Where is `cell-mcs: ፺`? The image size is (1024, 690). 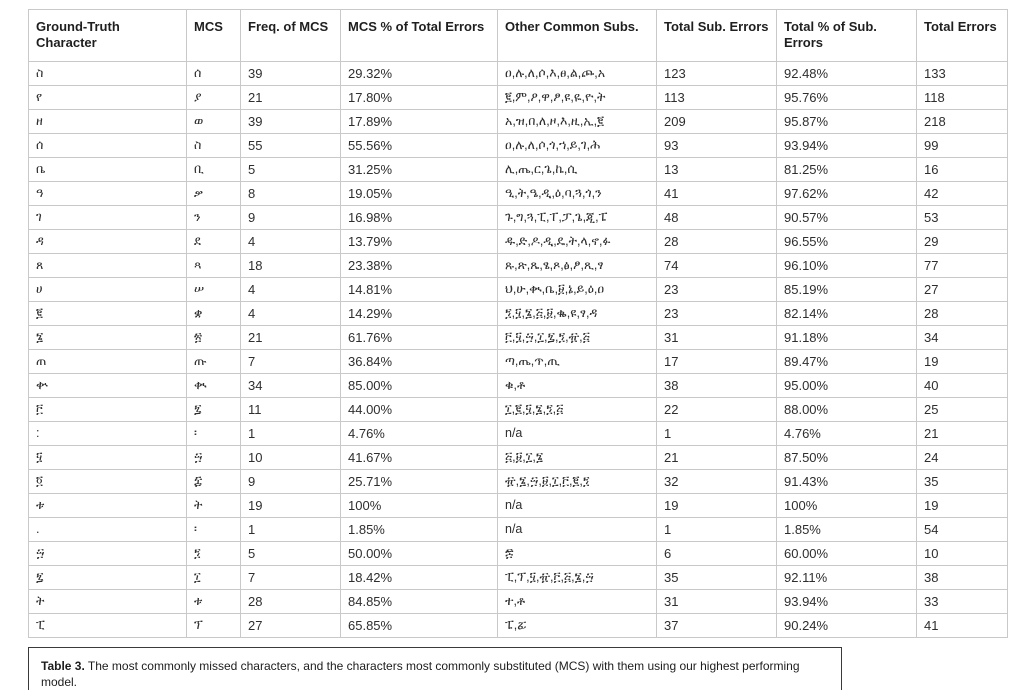 cell-mcs: ፺ is located at coordinates (213, 553).